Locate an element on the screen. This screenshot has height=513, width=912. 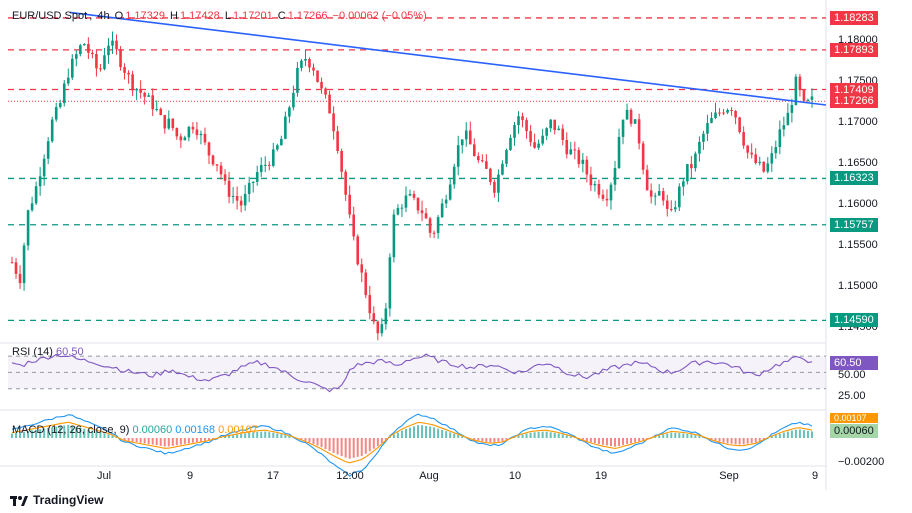
macd-v2: 0.00168 is located at coordinates (195, 430).